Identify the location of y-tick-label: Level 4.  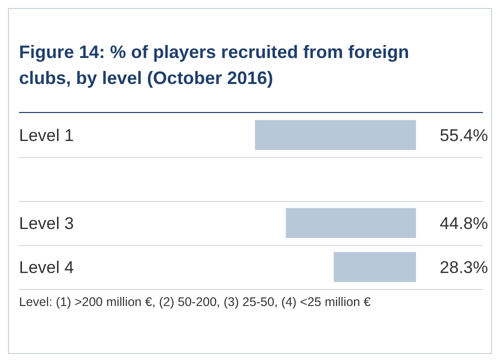
(46, 267).